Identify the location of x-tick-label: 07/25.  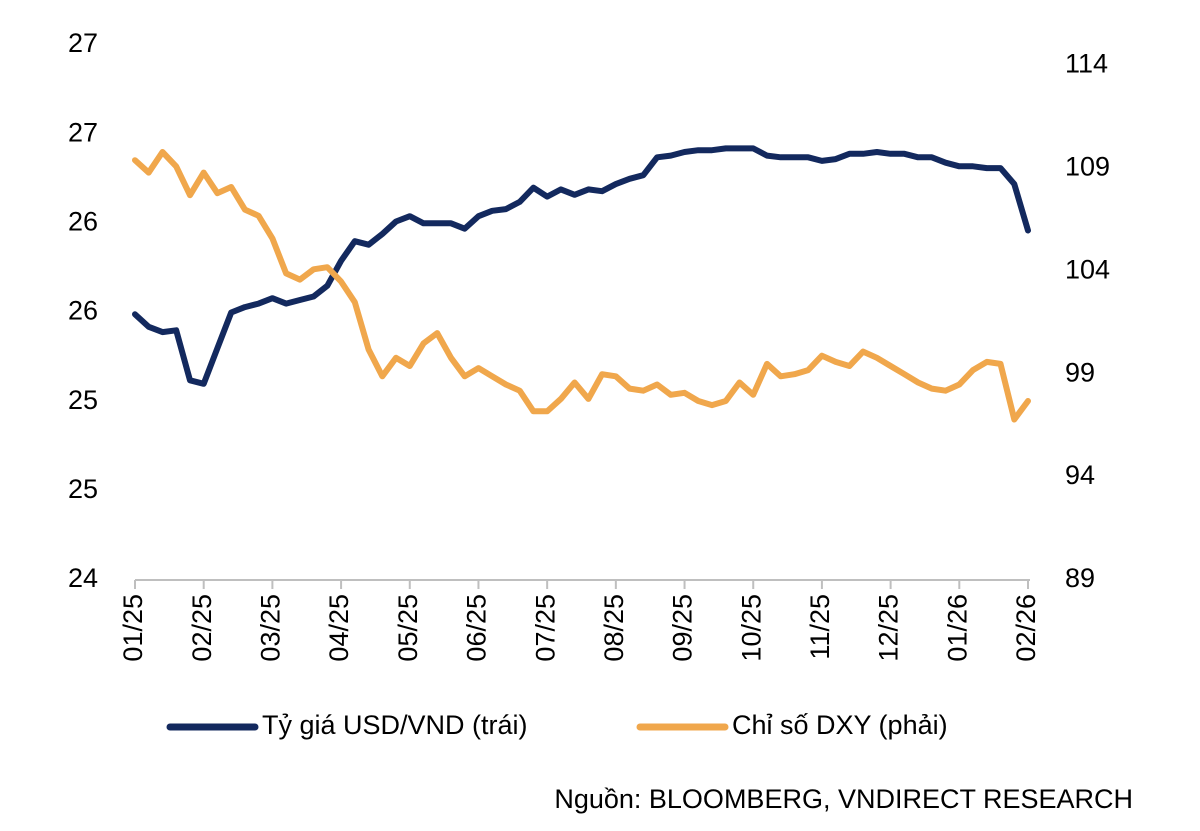
(545, 628).